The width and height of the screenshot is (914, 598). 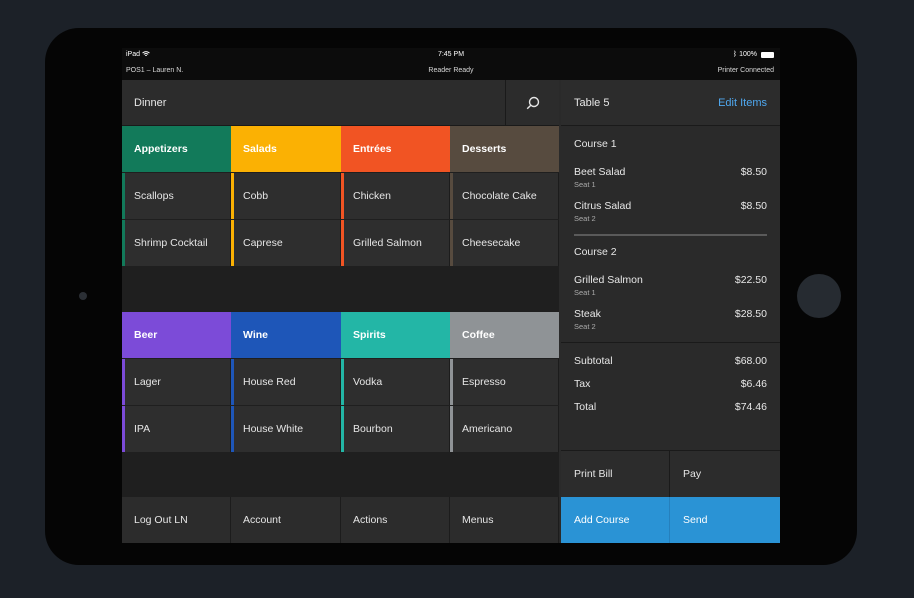 What do you see at coordinates (615, 474) in the screenshot?
I see `print-bill-button: Print Bill` at bounding box center [615, 474].